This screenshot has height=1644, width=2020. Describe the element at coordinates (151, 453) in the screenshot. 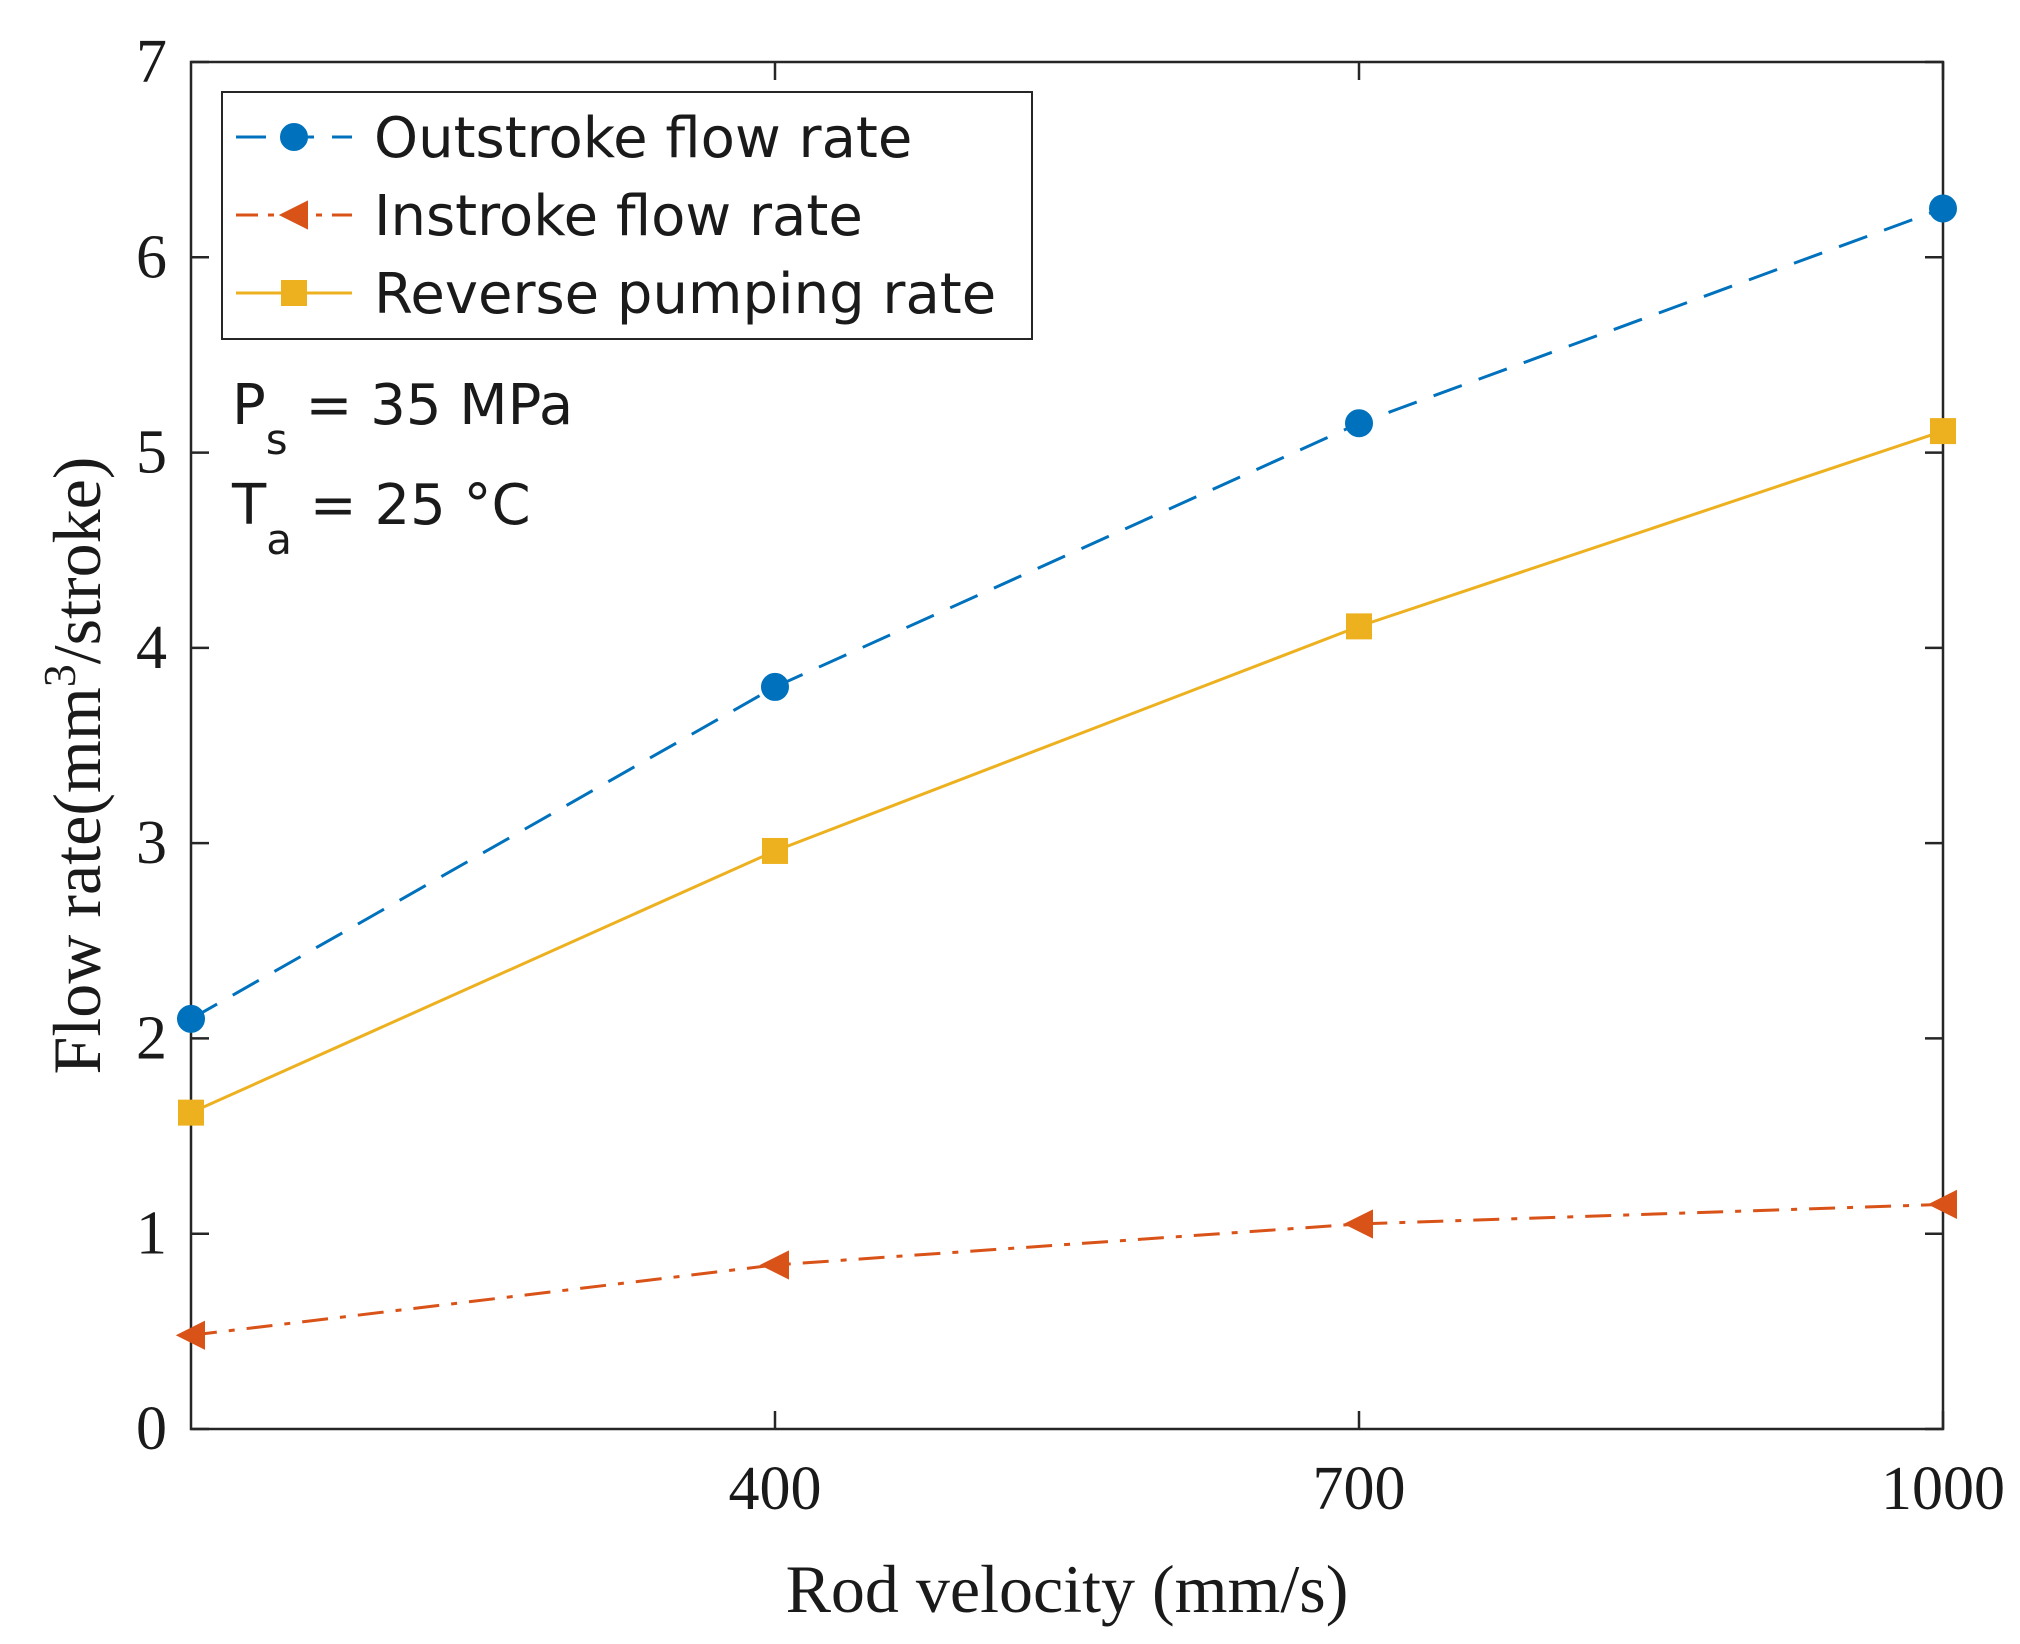

I see `y-tick-label-5: 5` at that location.